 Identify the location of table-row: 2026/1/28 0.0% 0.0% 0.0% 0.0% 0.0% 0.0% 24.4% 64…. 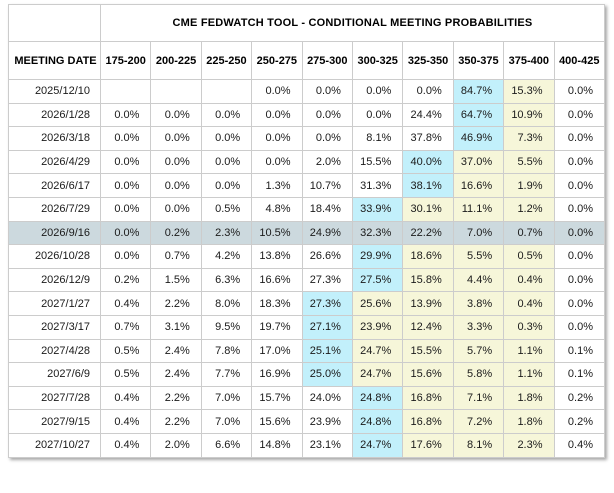
(307, 115).